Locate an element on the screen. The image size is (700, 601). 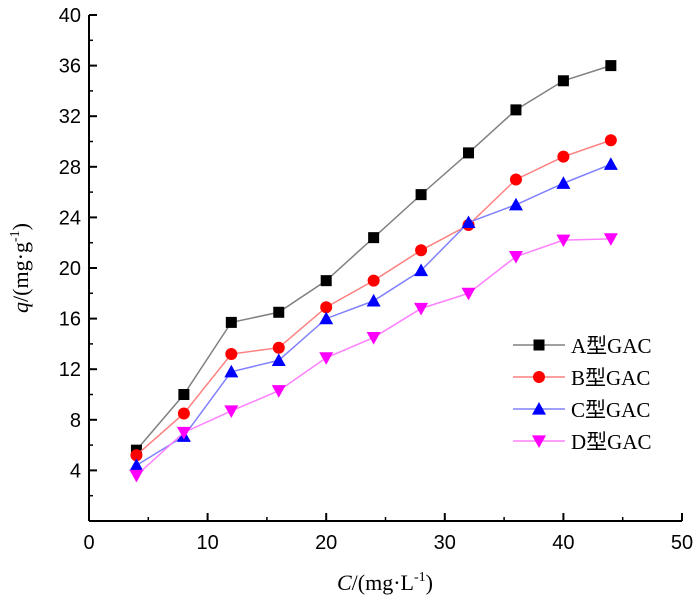
x-tick-label: 40 is located at coordinates (563, 543).